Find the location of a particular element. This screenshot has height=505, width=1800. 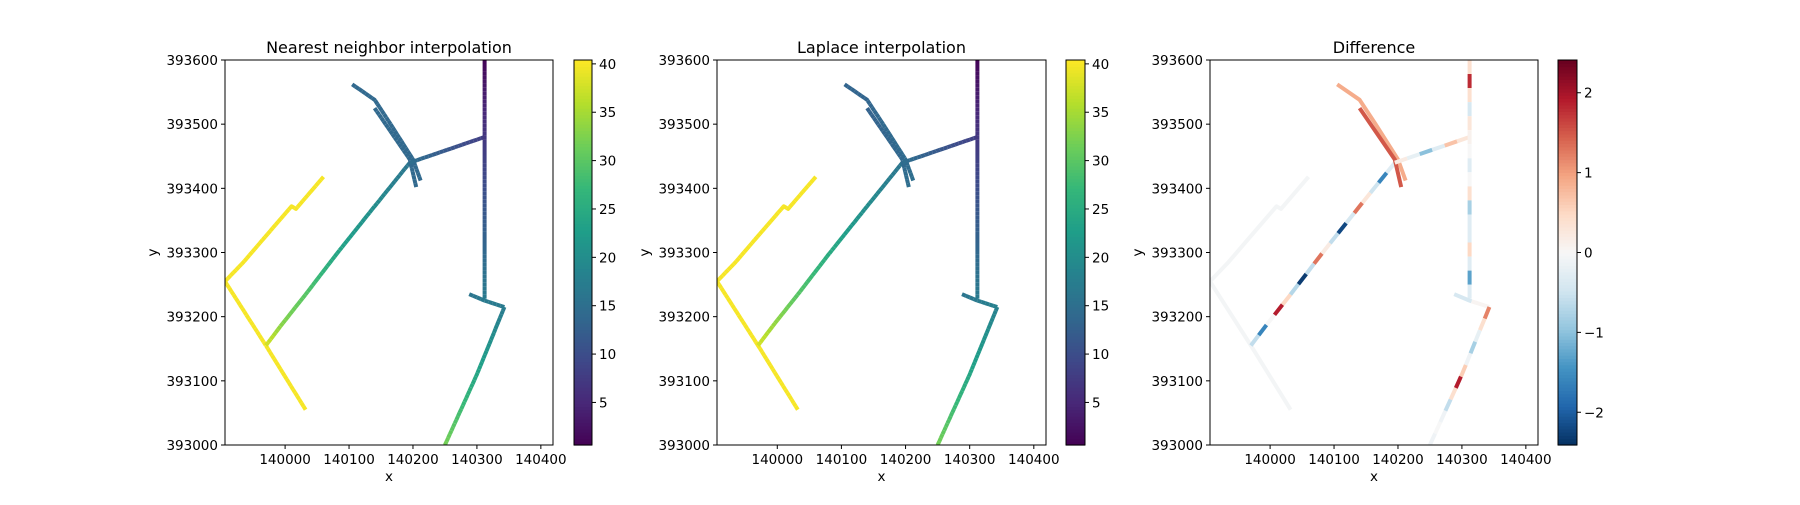

colorbar-frame is located at coordinates (583, 252).